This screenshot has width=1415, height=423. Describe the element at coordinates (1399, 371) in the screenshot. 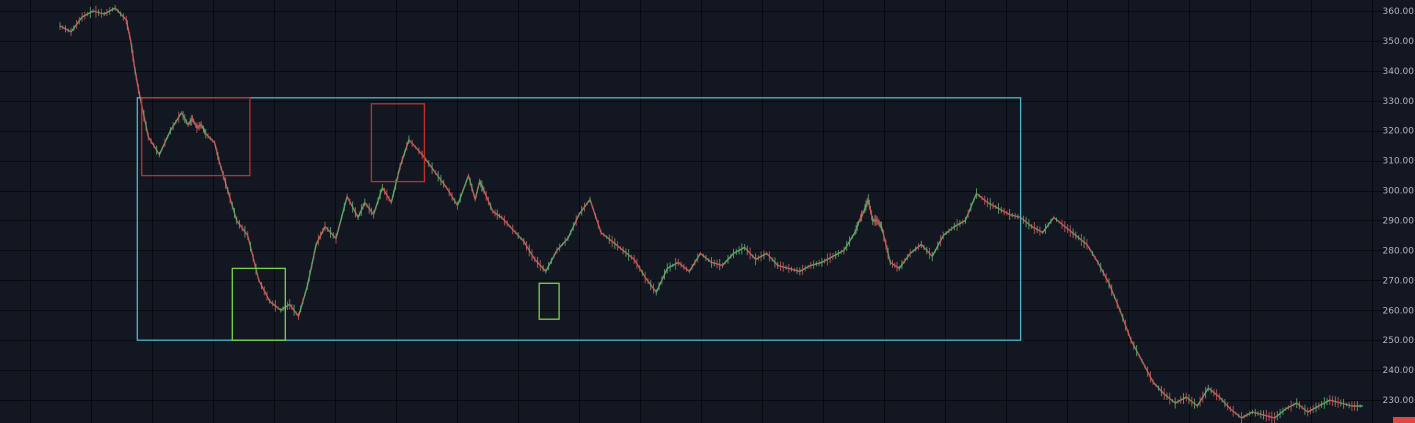

I see `y-tick-label: 240.00` at that location.